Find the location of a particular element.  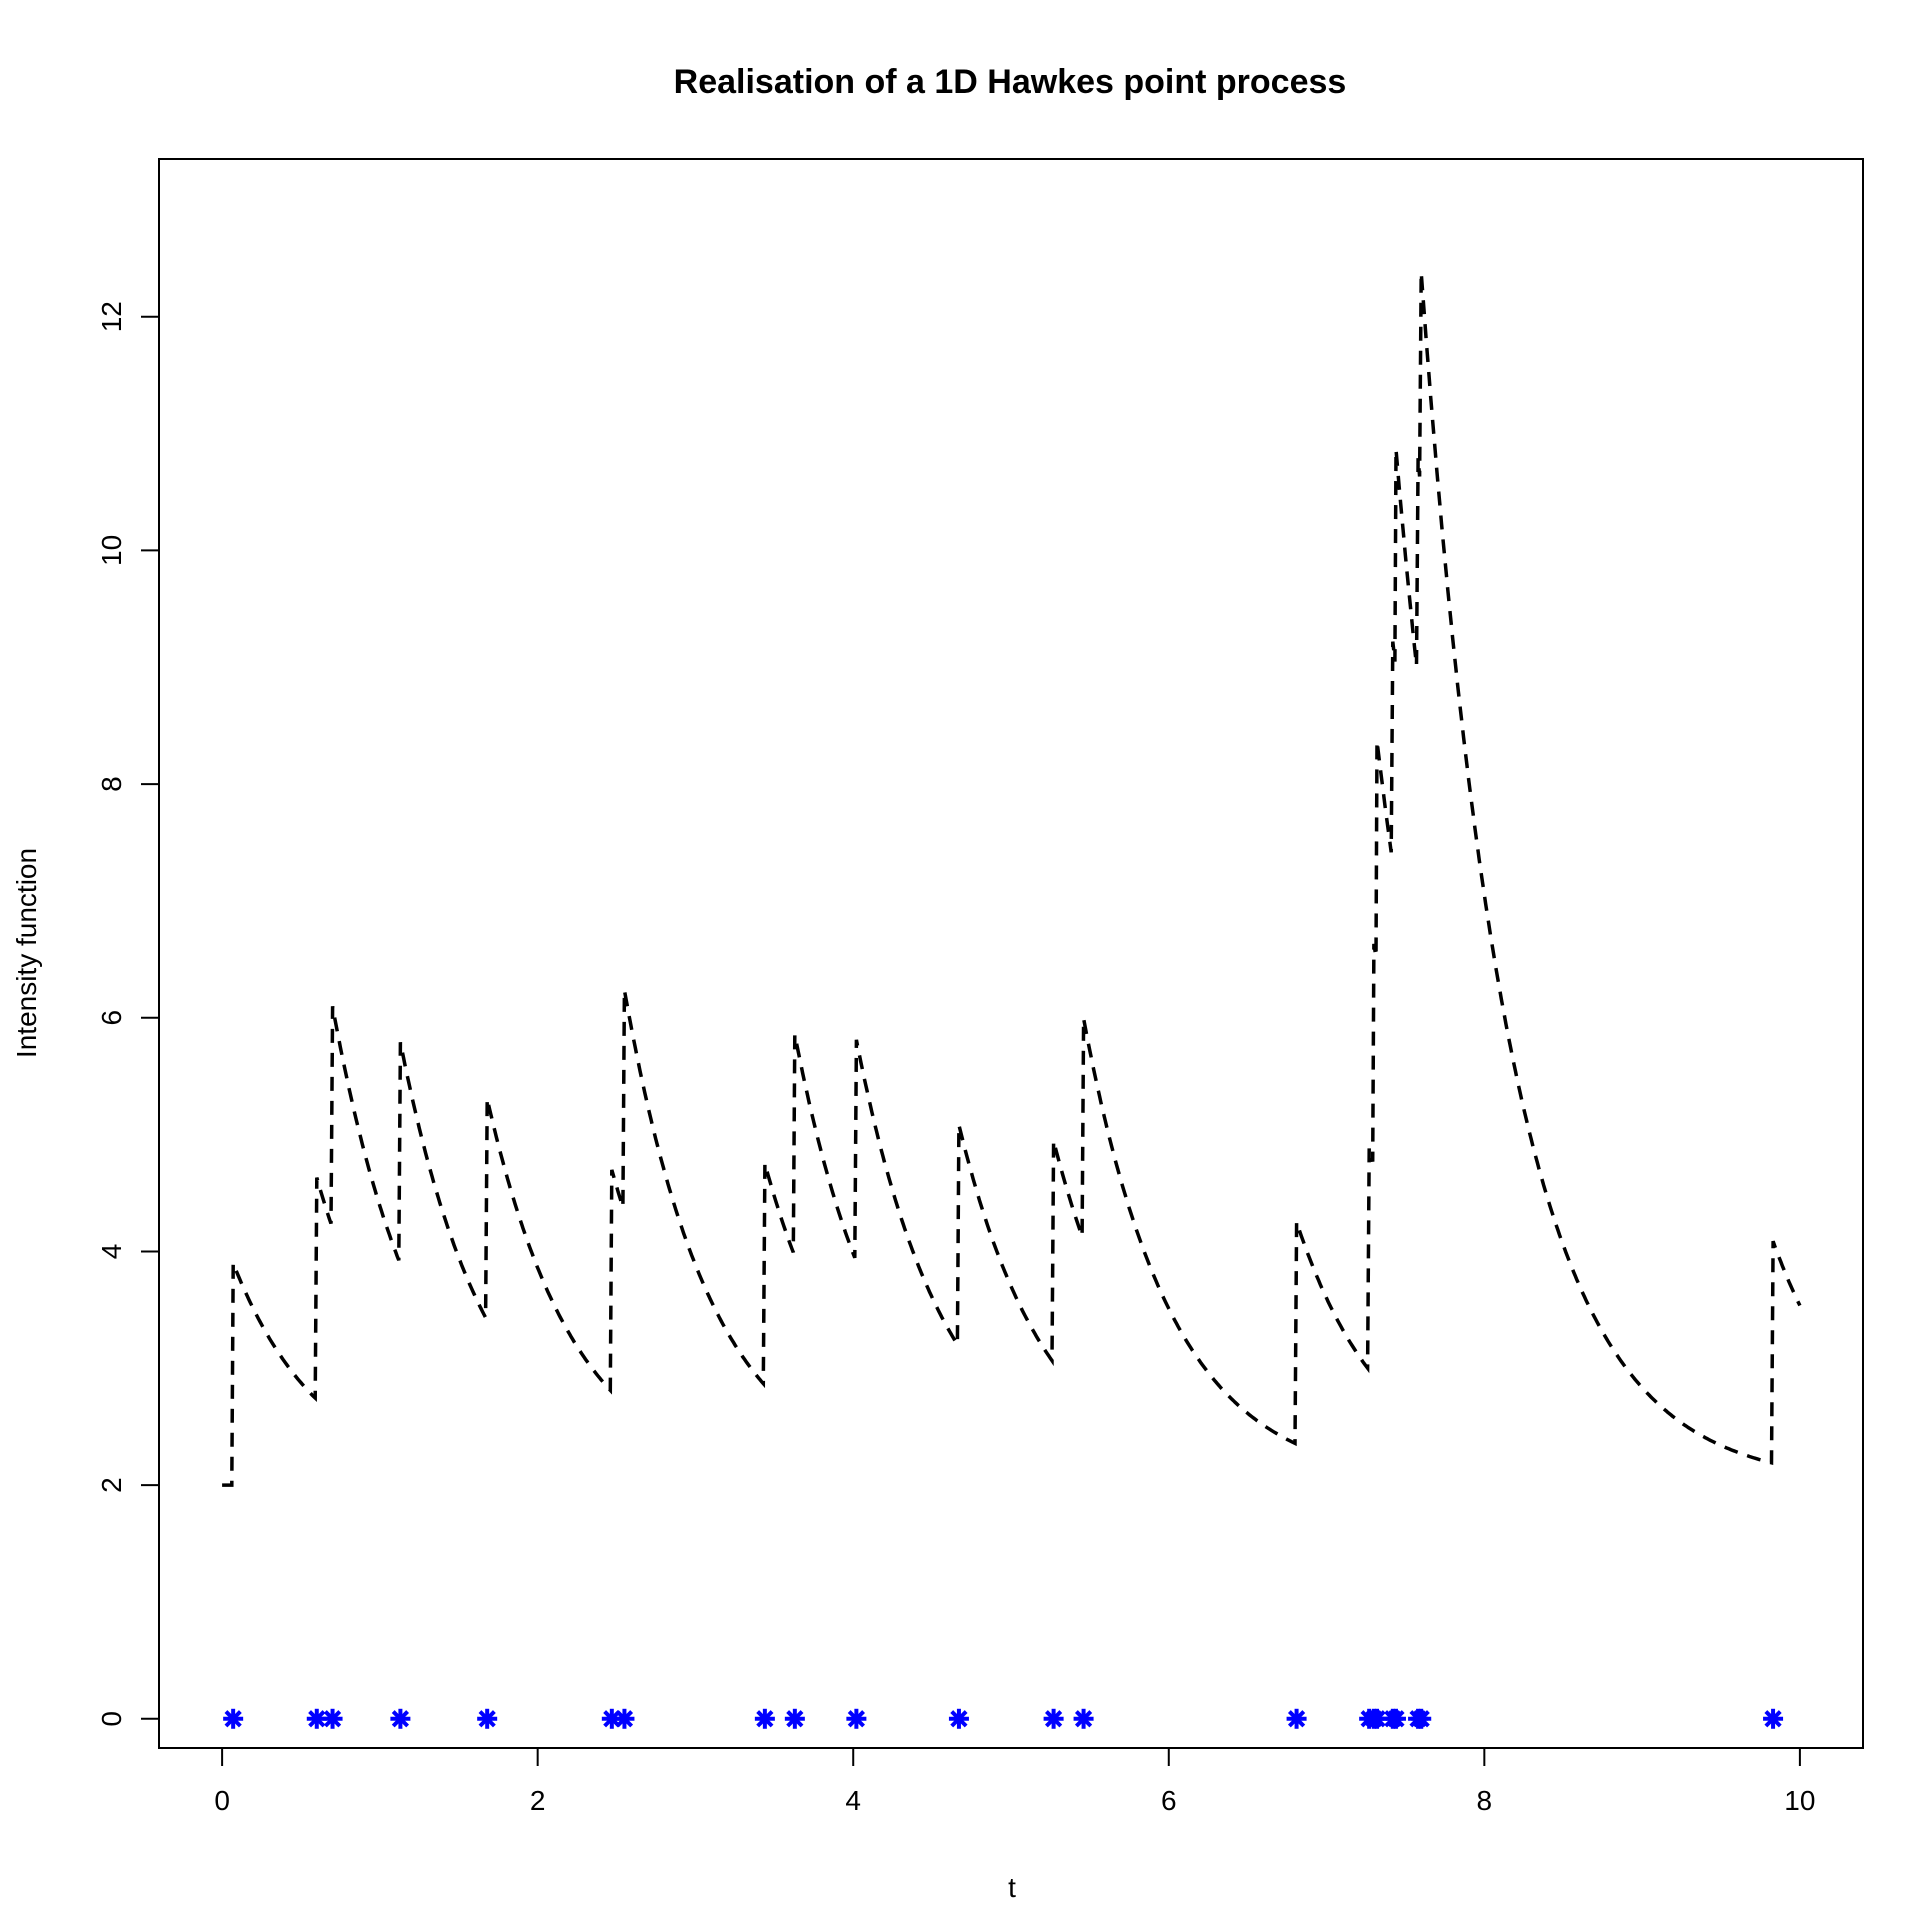

x-tick-label: 4 is located at coordinates (853, 1800).